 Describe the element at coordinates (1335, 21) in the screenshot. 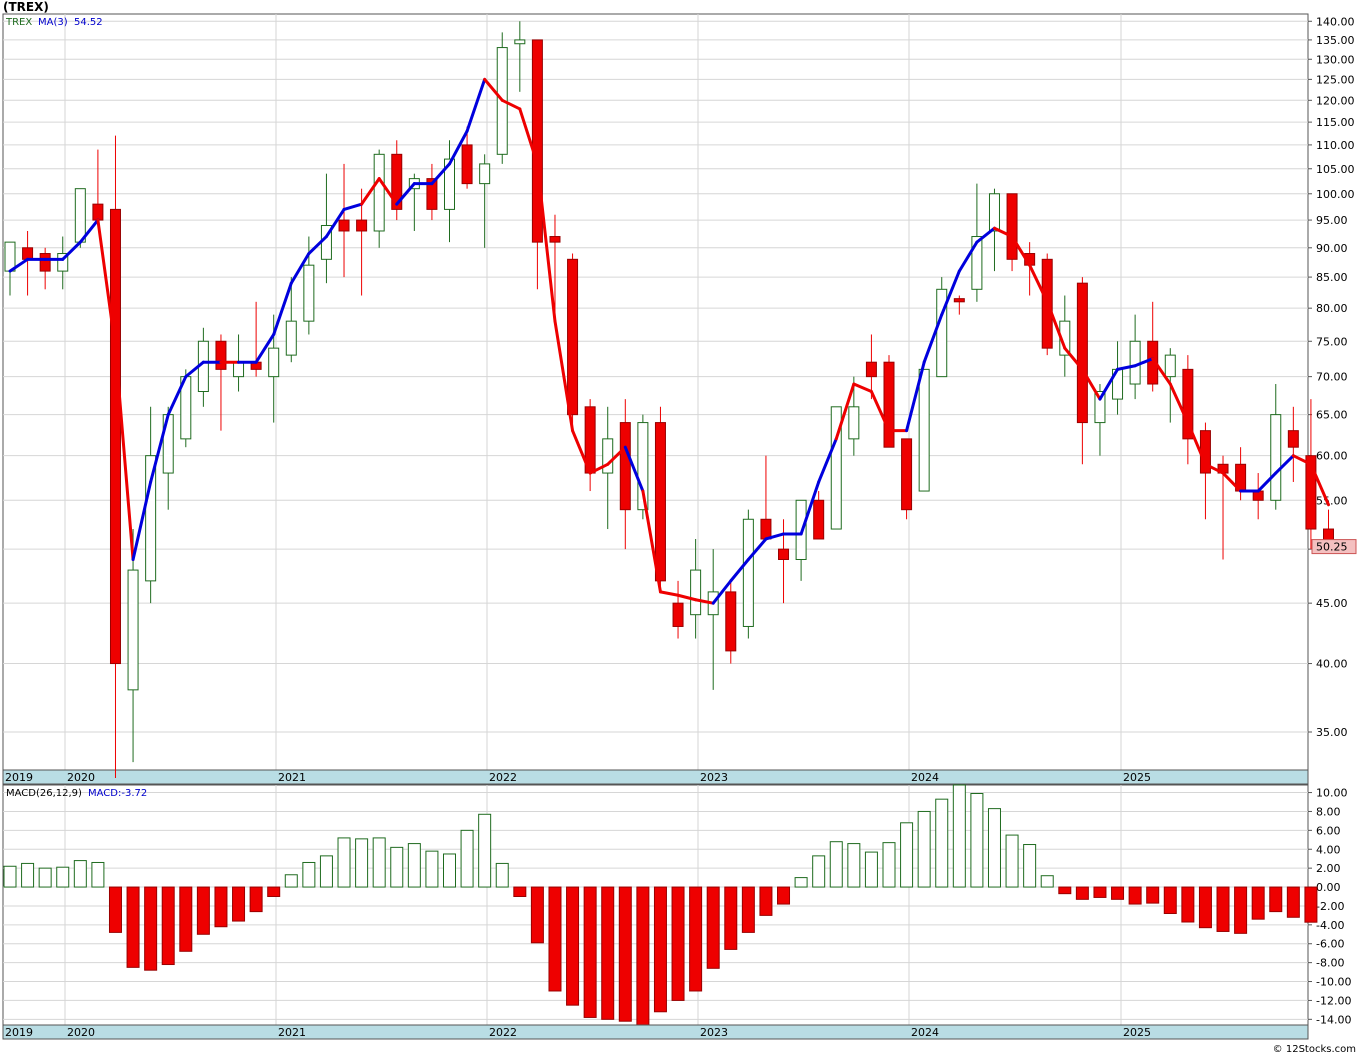

I see `price-tick-label: 140.00` at that location.